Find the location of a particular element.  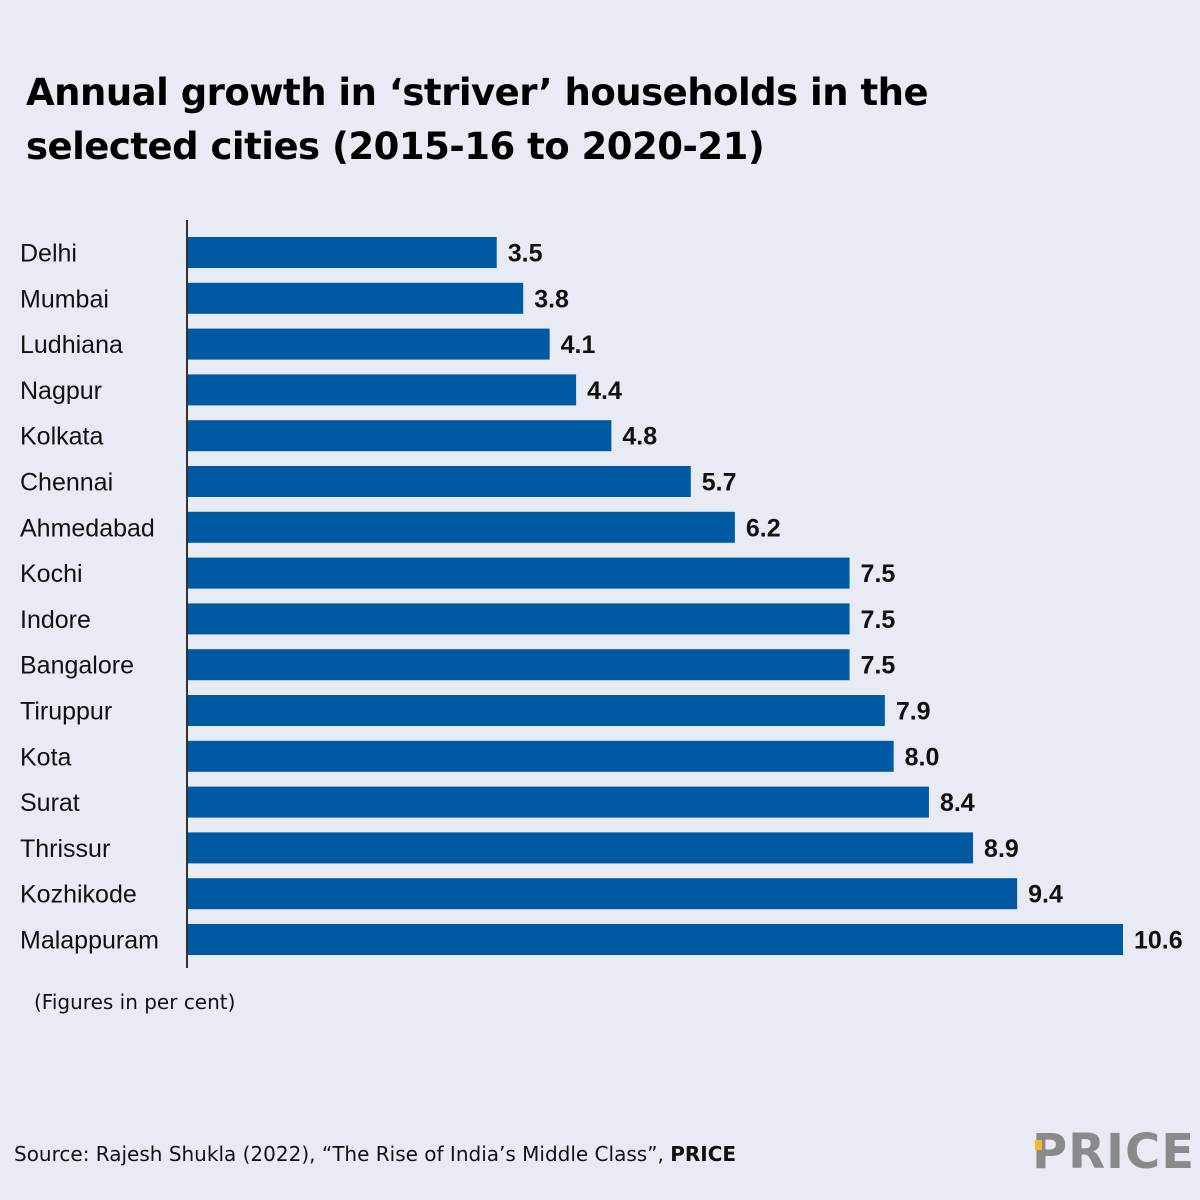

logo-accent is located at coordinates (1038, 1145).